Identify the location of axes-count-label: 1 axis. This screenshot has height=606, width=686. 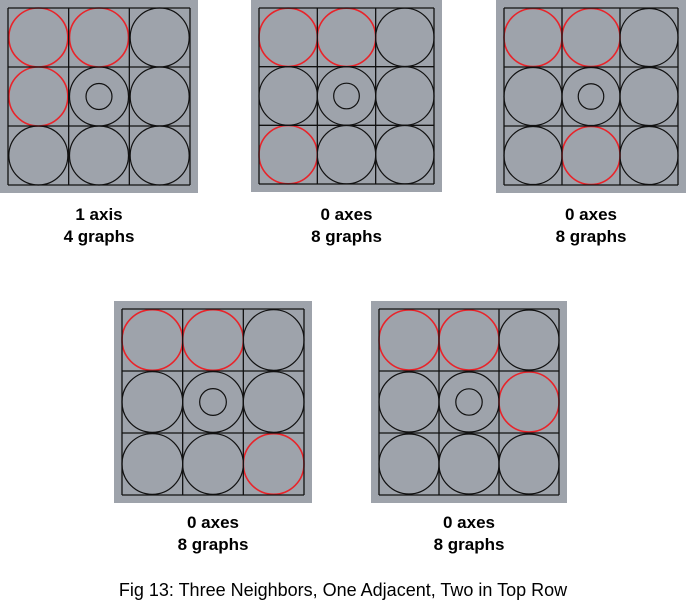
(99, 214).